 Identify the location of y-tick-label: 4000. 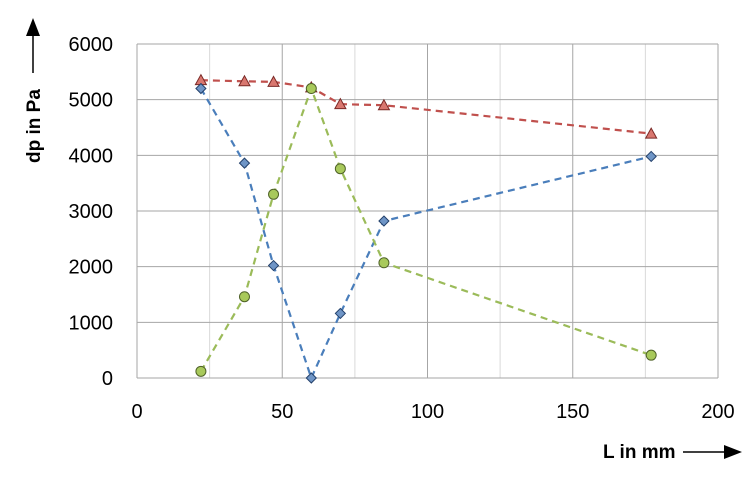
(91, 156).